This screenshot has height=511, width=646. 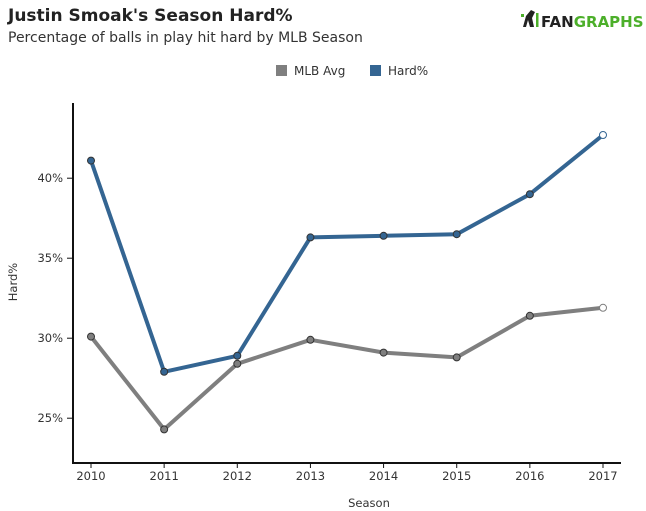 What do you see at coordinates (602, 476) in the screenshot?
I see `x-tick-label: 2017` at bounding box center [602, 476].